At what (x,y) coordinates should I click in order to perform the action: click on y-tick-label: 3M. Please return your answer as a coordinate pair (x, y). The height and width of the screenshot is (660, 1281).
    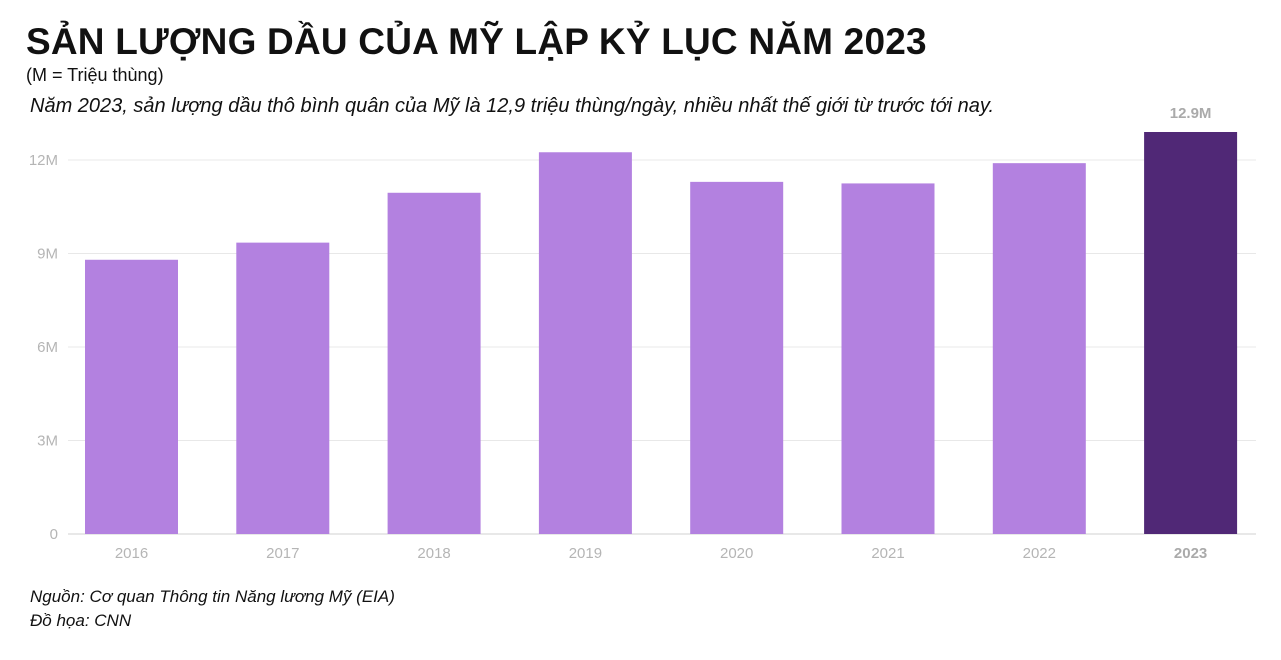
    Looking at the image, I should click on (47, 441).